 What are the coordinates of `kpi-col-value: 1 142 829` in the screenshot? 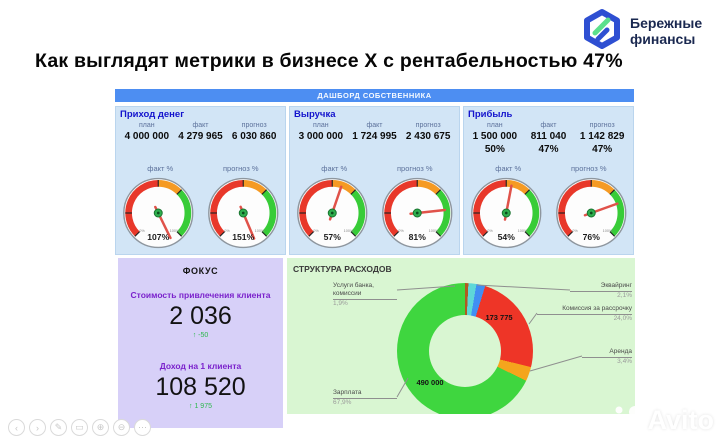 It's located at (602, 136).